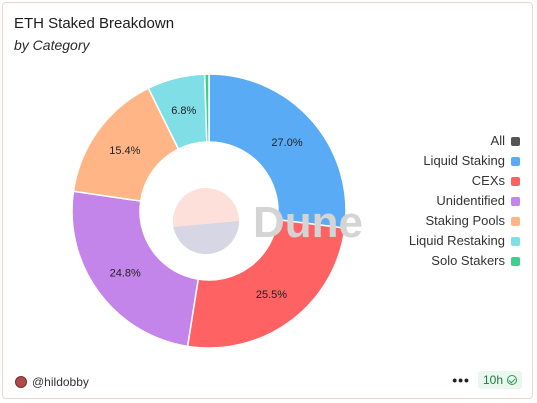 Image resolution: width=537 pixels, height=403 pixels. What do you see at coordinates (286, 143) in the screenshot?
I see `slice-label: 27.0%` at bounding box center [286, 143].